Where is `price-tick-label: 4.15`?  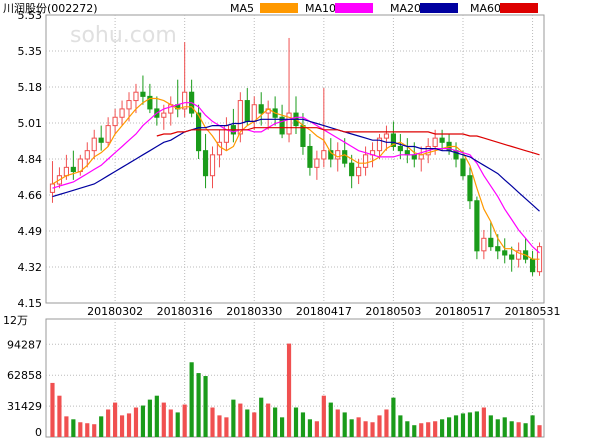
price-tick-label: 4.15 is located at coordinates (30, 303).